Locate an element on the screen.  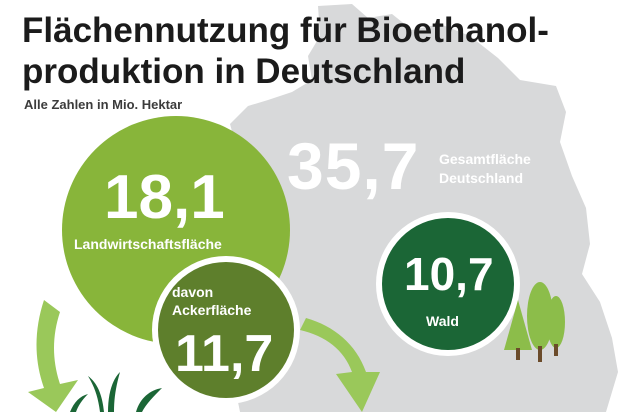
arable-area-label: davon Ackerfläche is located at coordinates (211, 301).